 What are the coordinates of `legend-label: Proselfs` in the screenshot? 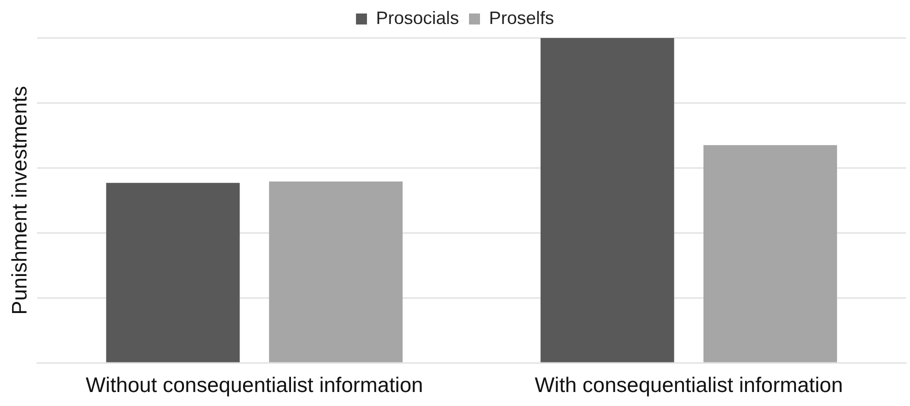 It's located at (521, 18).